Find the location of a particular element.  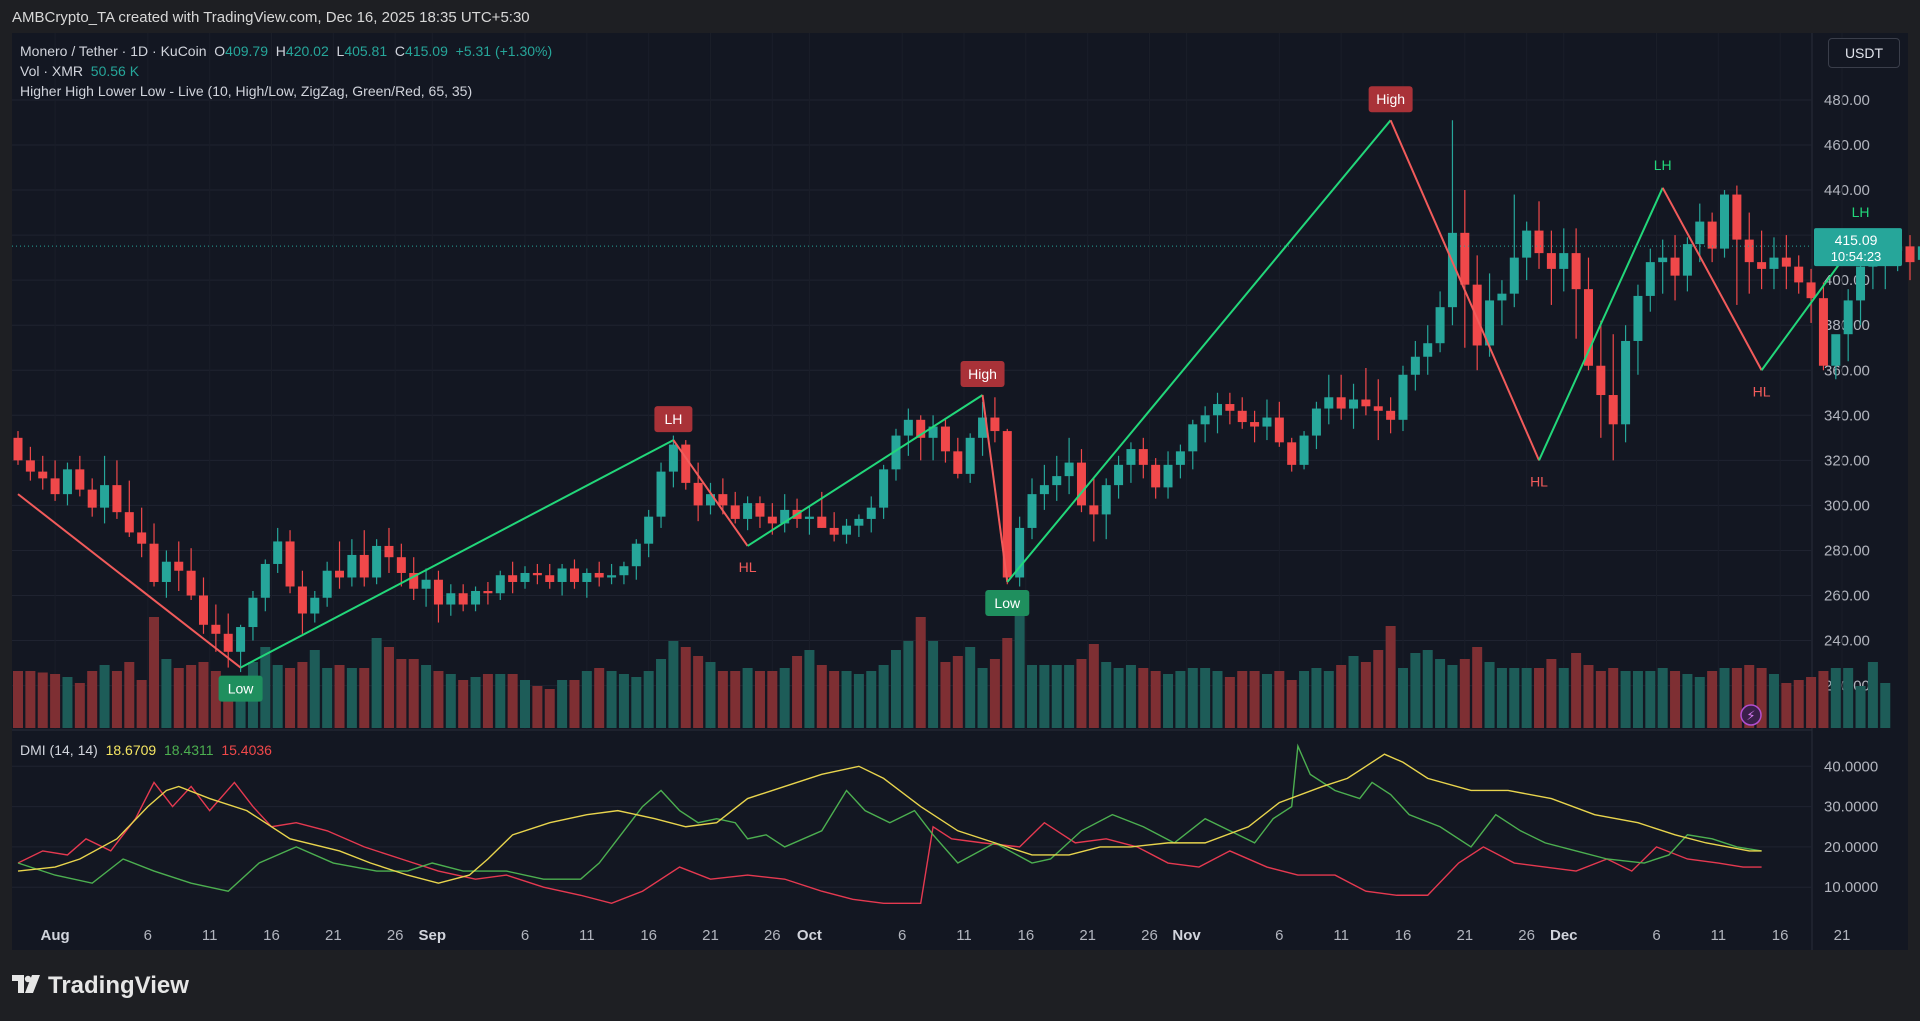

currency-button: USDT is located at coordinates (1864, 53).